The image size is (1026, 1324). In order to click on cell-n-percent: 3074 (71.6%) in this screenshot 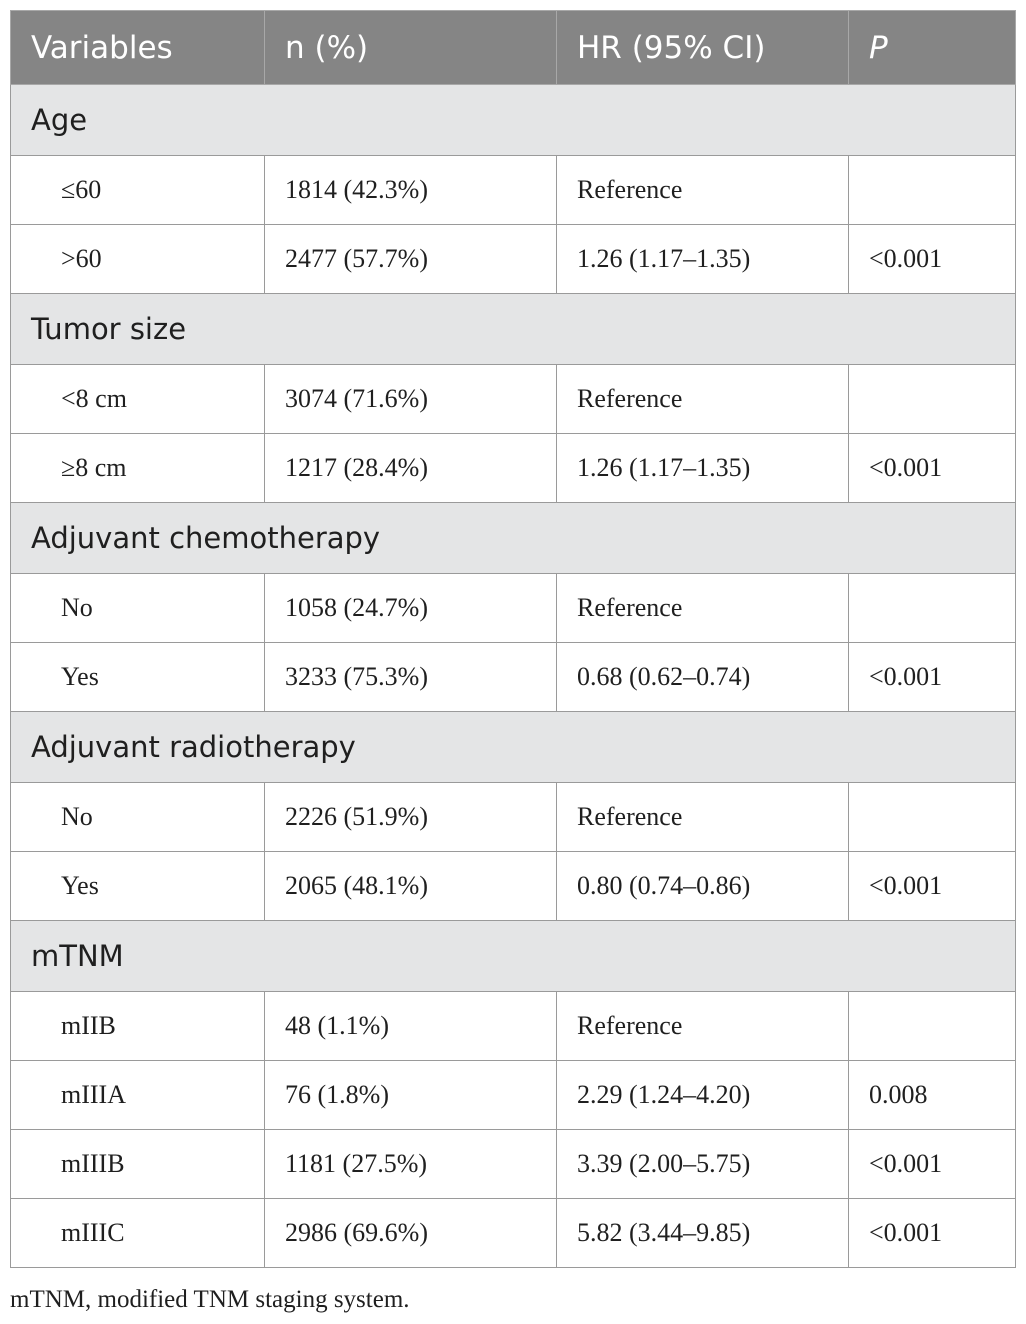, I will do `click(410, 399)`.